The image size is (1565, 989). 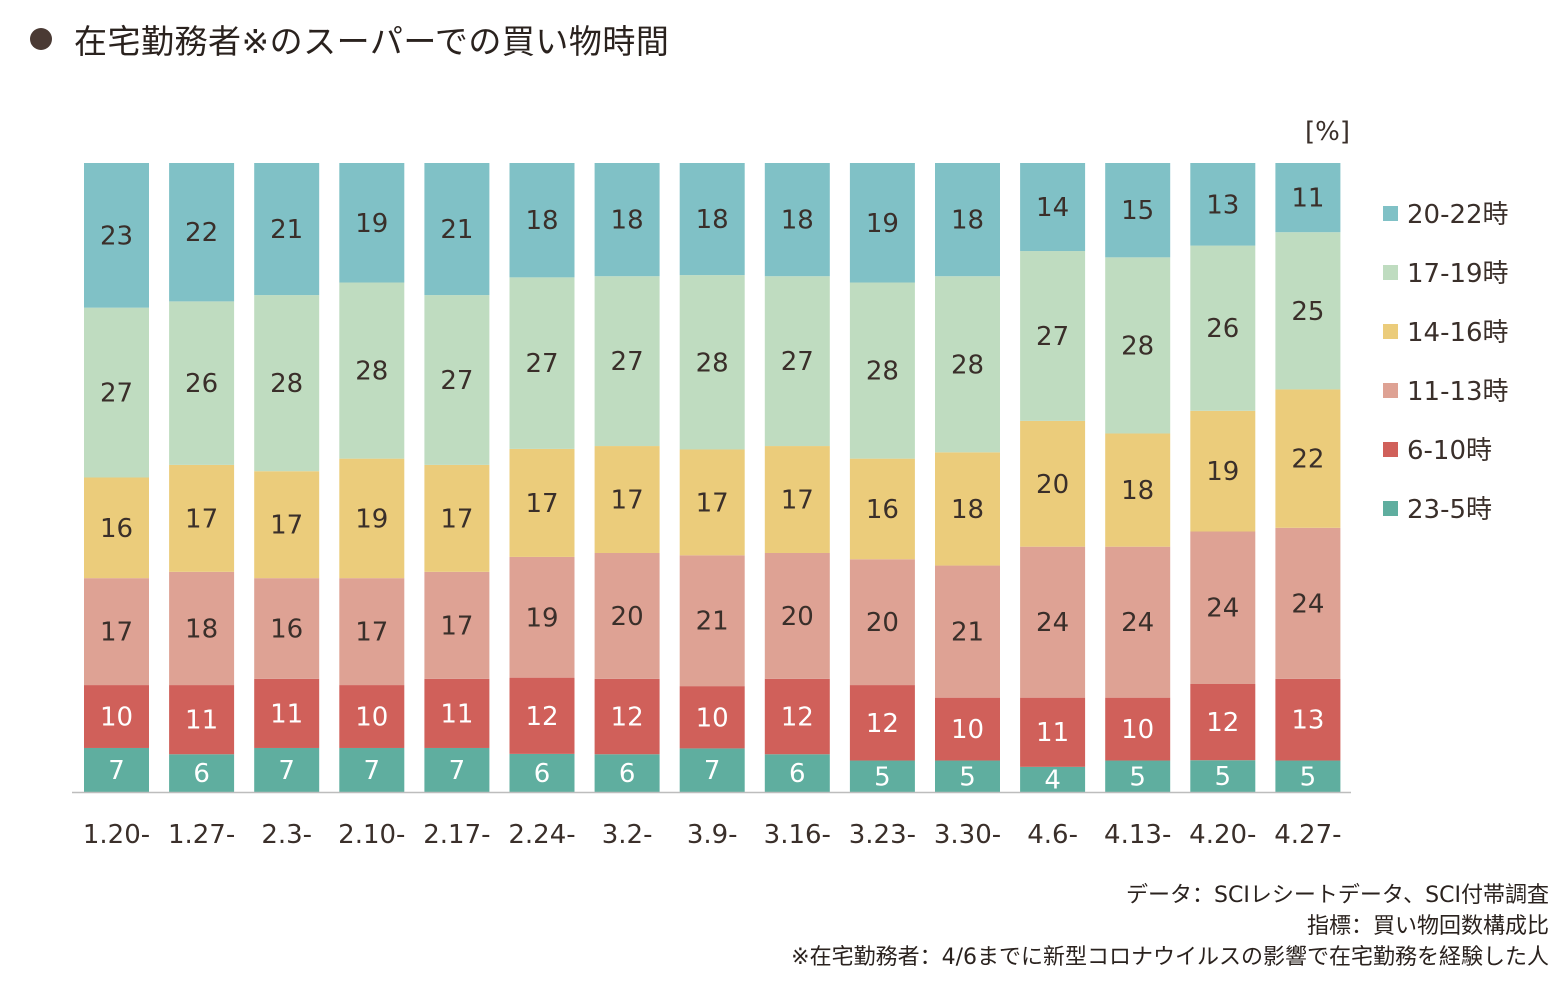 I want to click on data-label-2-1: 10, so click(x=116, y=718).